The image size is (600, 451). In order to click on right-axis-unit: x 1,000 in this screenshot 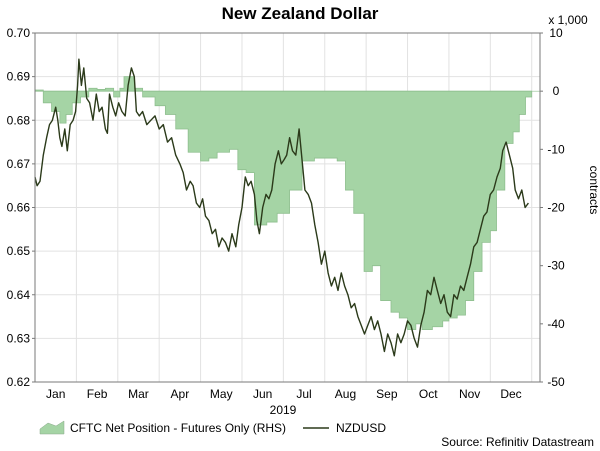, I will do `click(568, 20)`.